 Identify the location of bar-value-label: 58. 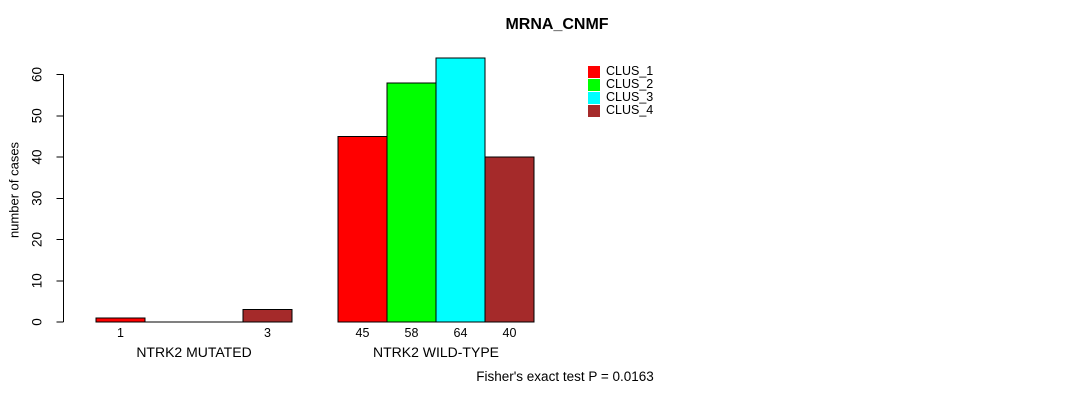
(412, 333).